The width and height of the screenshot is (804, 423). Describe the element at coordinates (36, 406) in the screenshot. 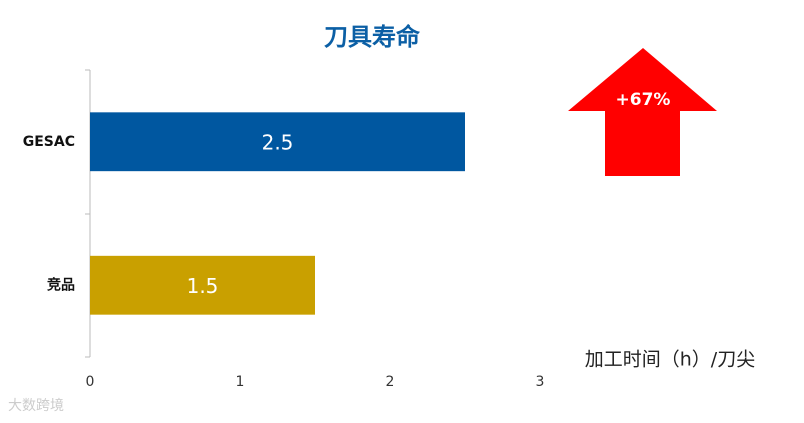

I see `watermark: 大数跨境` at that location.